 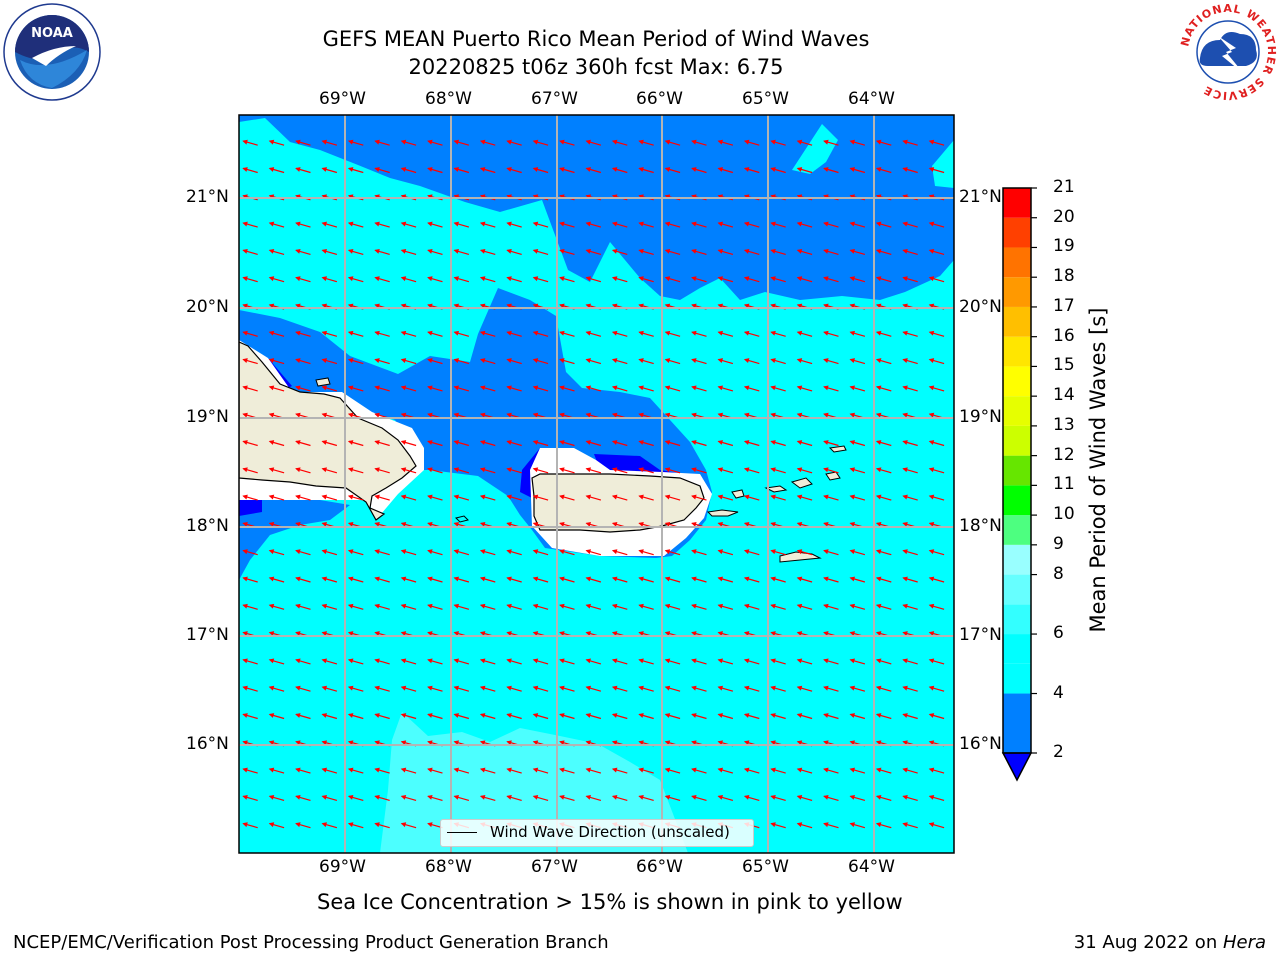 What do you see at coordinates (342, 867) in the screenshot?
I see `lon-tick-bottom: 69°W` at bounding box center [342, 867].